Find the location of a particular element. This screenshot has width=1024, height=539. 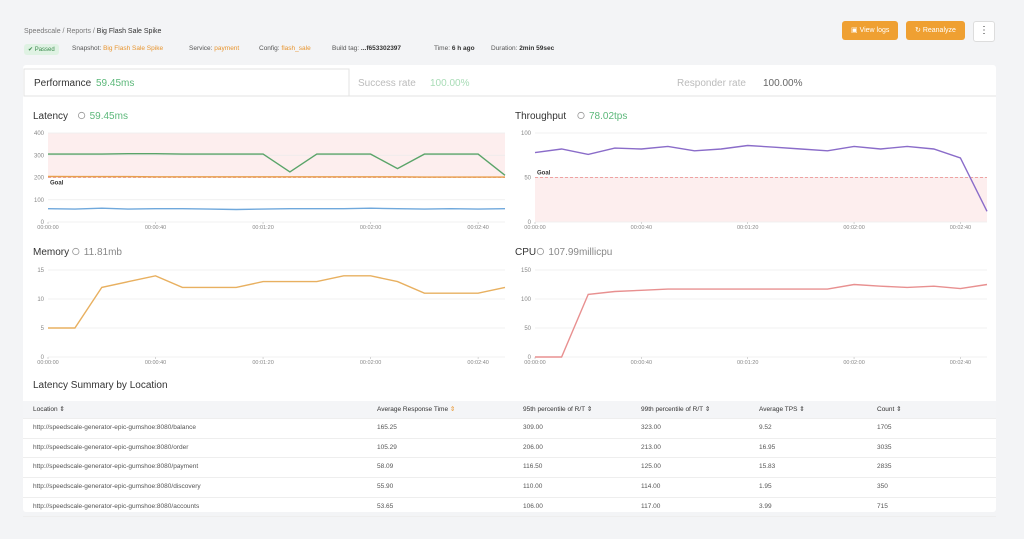

chart-value: 107.99millicpu is located at coordinates (580, 252).